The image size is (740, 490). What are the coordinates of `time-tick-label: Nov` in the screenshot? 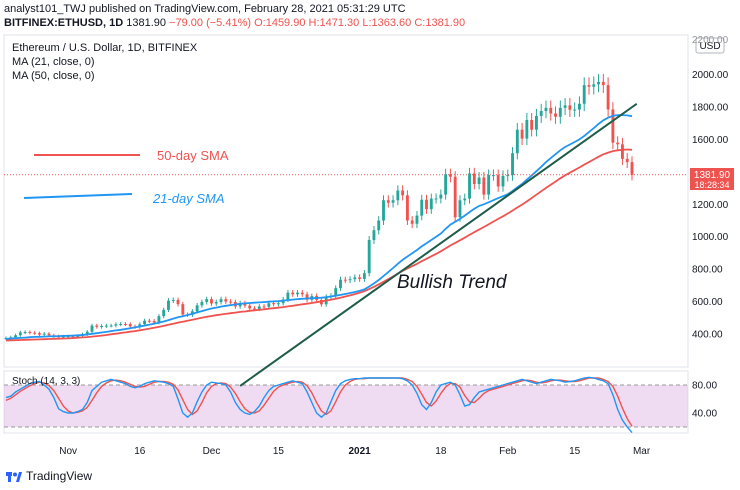 It's located at (68, 451).